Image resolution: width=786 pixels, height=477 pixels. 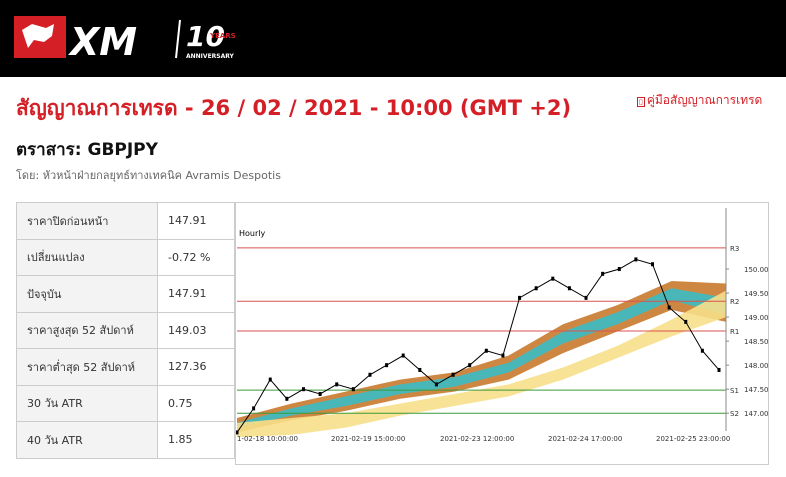 What do you see at coordinates (477, 439) in the screenshot?
I see `x-tick-label: 2021-02-23 12:00:00` at bounding box center [477, 439].